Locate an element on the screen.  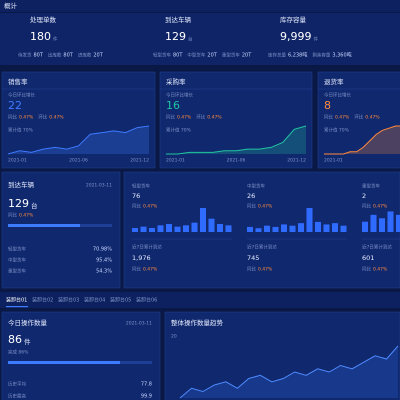
summary-unit: 件 is located at coordinates (316, 39).